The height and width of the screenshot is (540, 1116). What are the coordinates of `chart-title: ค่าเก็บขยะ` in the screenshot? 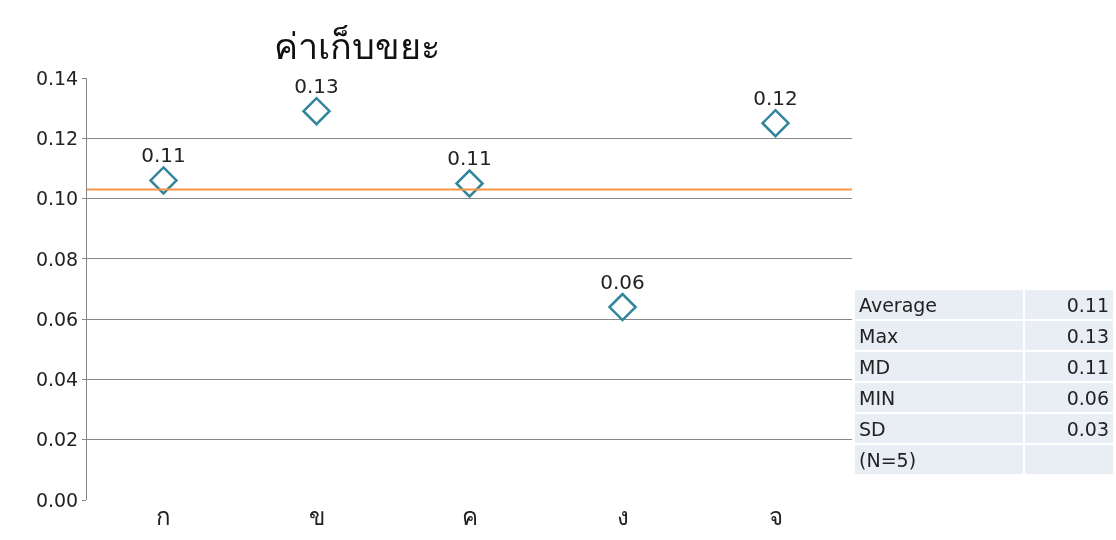 It's located at (357, 45).